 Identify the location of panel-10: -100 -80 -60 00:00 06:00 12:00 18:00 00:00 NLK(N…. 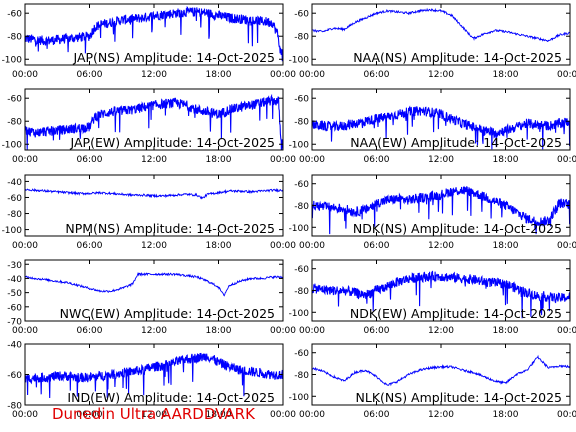
(432, 381).